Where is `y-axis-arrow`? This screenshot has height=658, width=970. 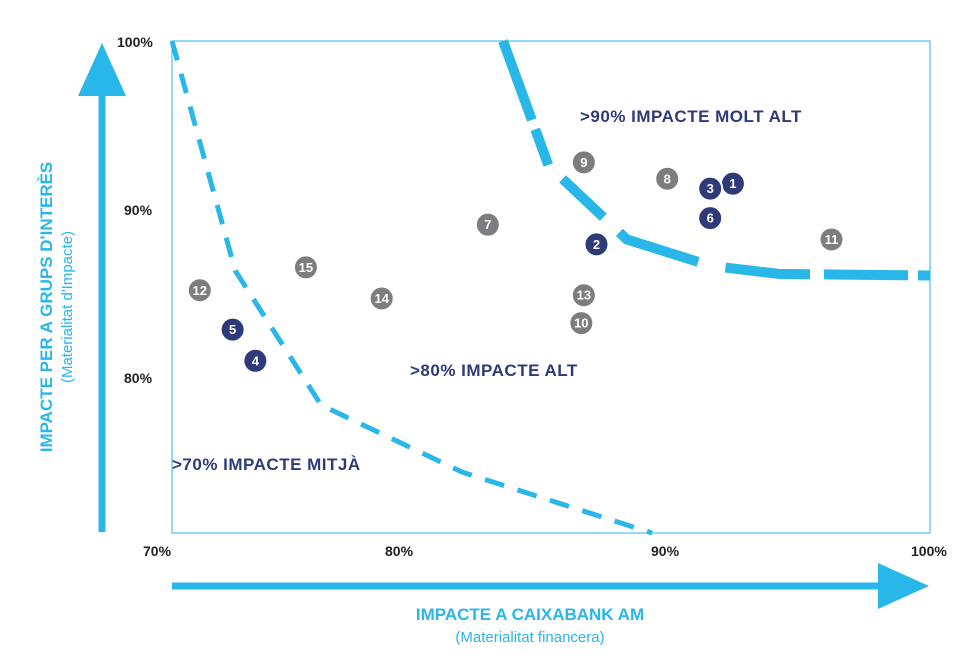
y-axis-arrow is located at coordinates (102, 287).